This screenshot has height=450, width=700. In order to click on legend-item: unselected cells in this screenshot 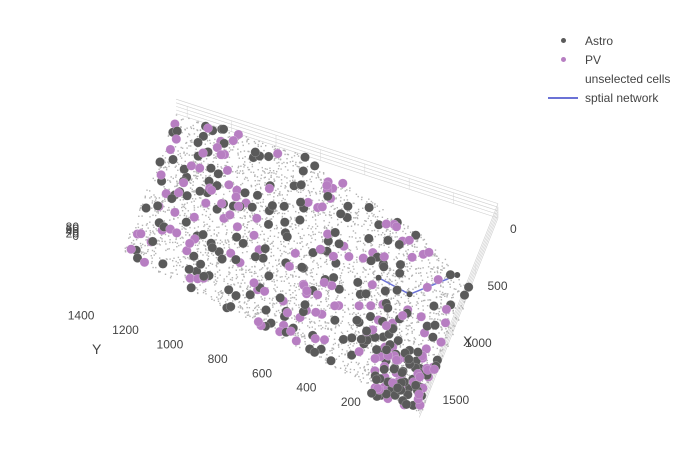, I will do `click(623, 78)`.